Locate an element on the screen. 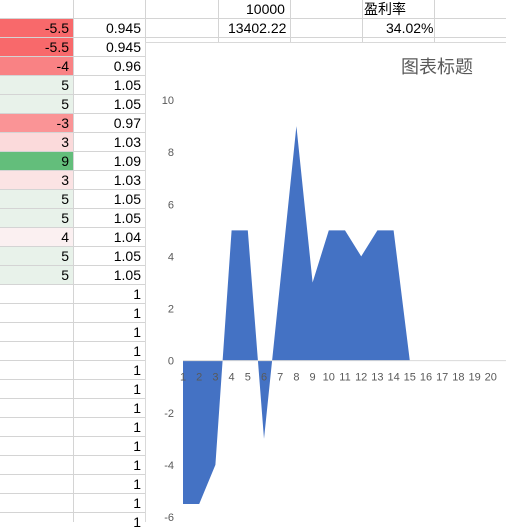 This screenshot has height=531, width=506. y-tick-label: -4 is located at coordinates (169, 466).